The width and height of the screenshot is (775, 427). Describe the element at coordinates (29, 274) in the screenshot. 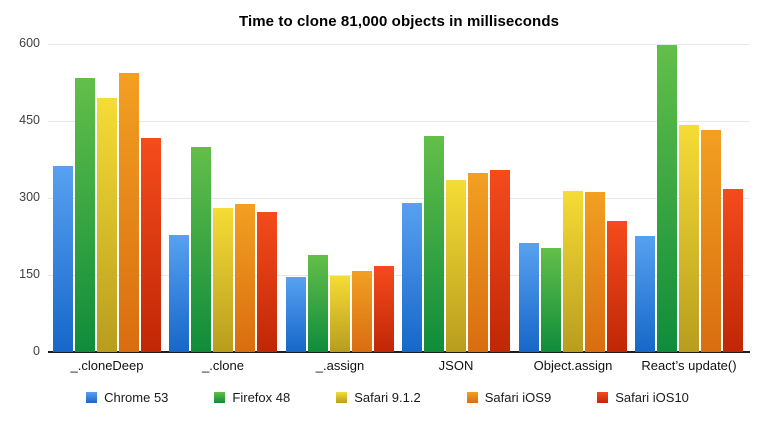

I see `y-tick-label: 150` at that location.